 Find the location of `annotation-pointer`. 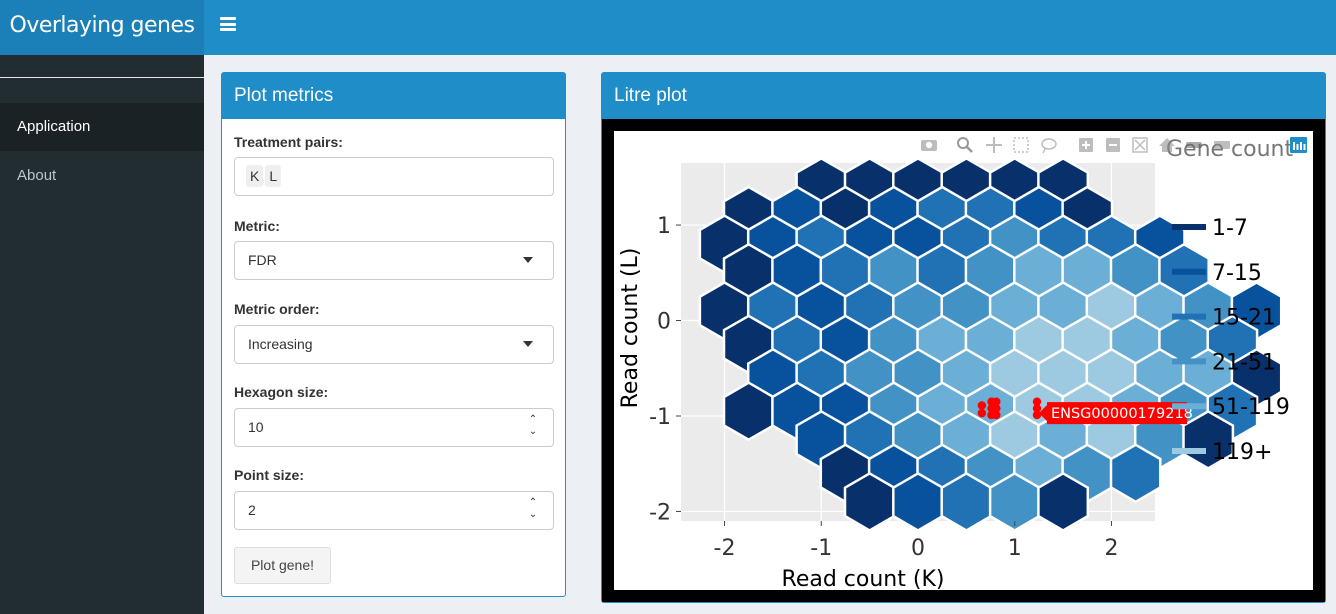

annotation-pointer is located at coordinates (1042, 413).